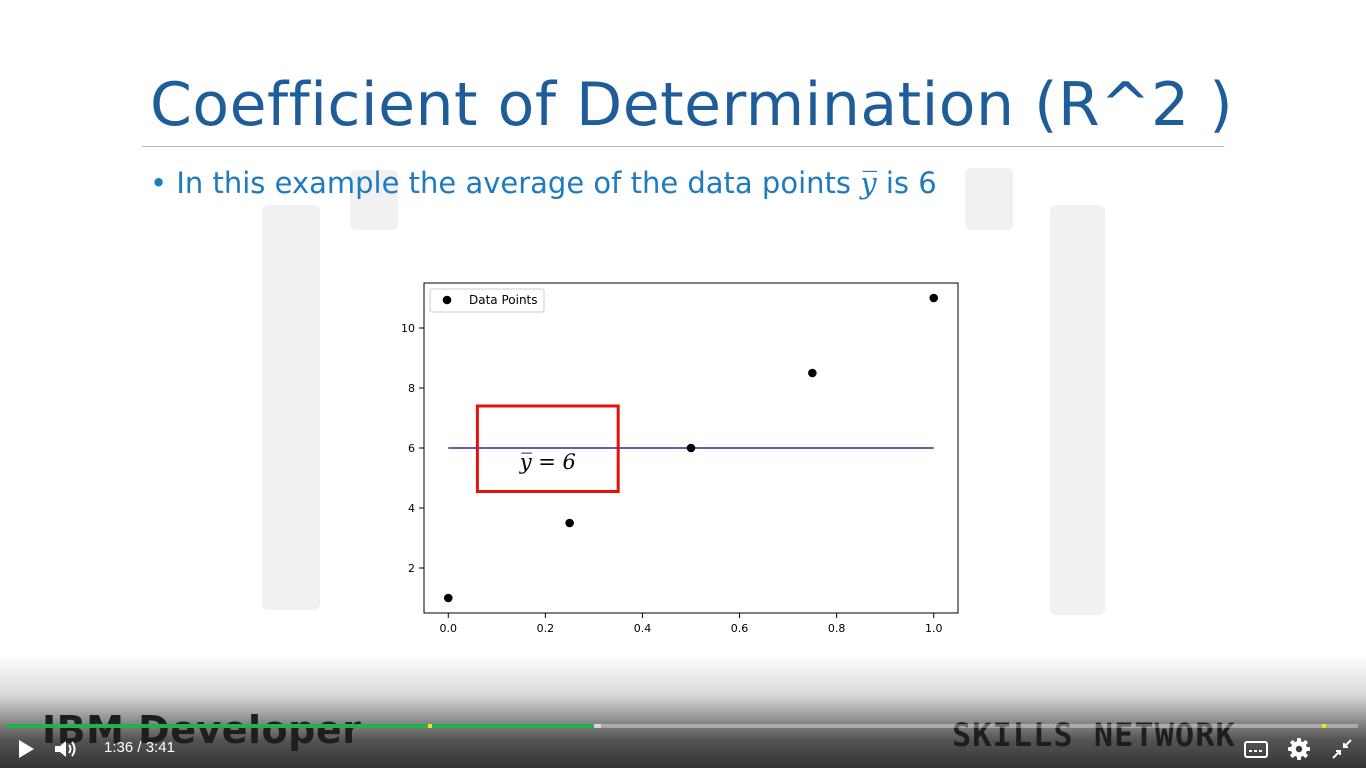 Image resolution: width=1366 pixels, height=768 pixels. Describe the element at coordinates (868, 183) in the screenshot. I see `y-bar-symbol: y̅` at that location.